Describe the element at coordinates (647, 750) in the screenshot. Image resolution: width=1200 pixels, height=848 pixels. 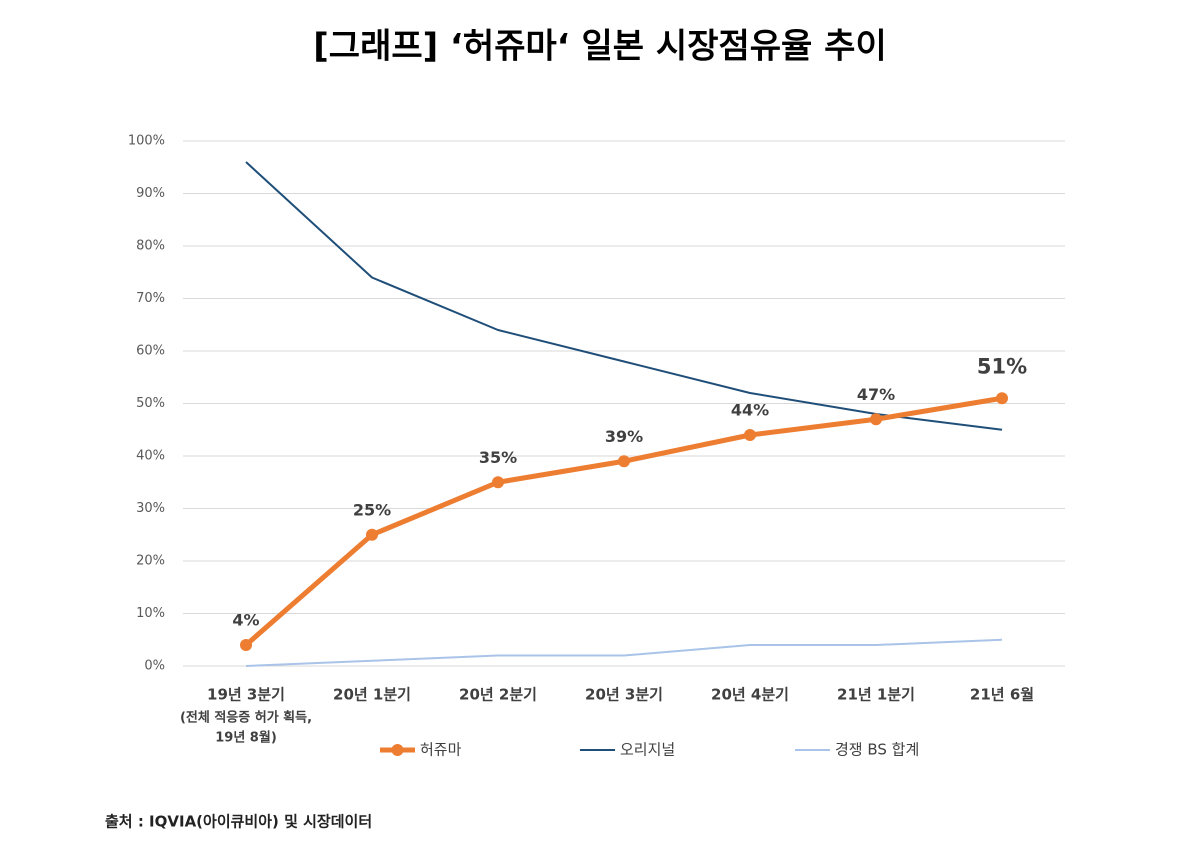
I see `legend-label: 오리지널` at that location.